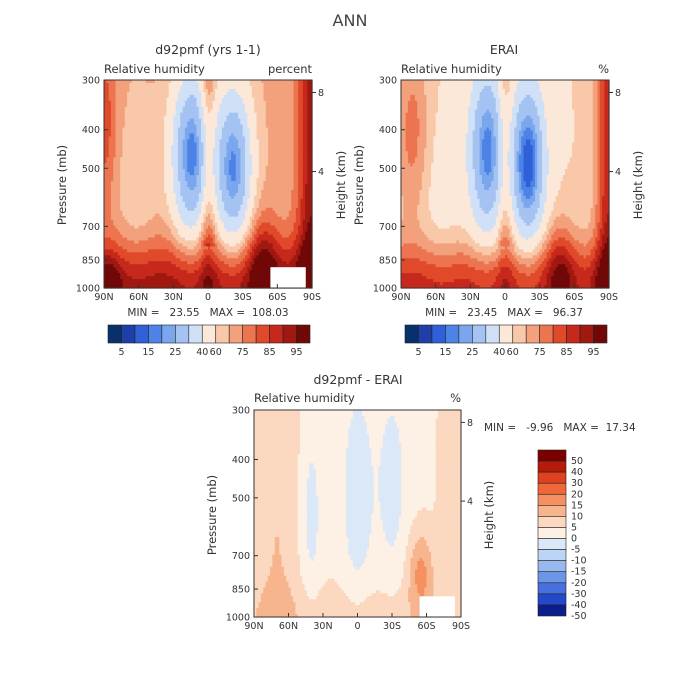 The height and width of the screenshot is (700, 700). I want to click on y-axis-label: Pressure (mb), so click(62, 185).